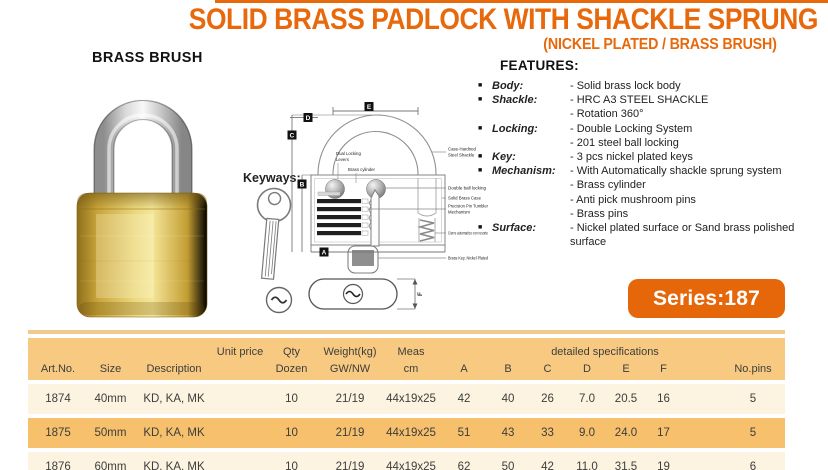  Describe the element at coordinates (626, 397) in the screenshot. I see `table-cell: 20.5` at that location.